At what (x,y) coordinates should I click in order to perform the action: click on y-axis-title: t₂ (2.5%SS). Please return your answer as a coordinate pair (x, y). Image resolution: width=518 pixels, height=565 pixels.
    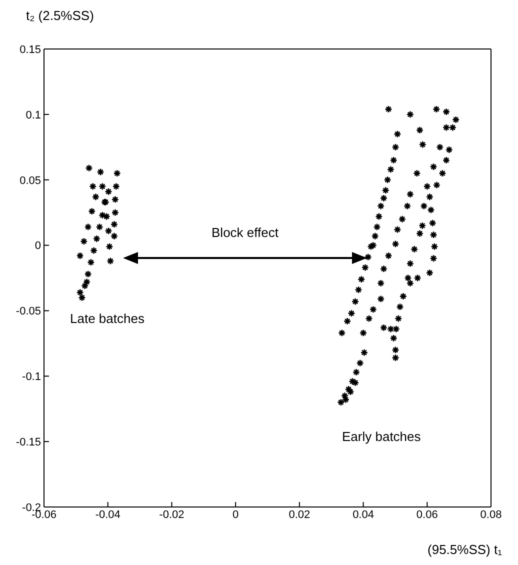
    Looking at the image, I should click on (60, 15).